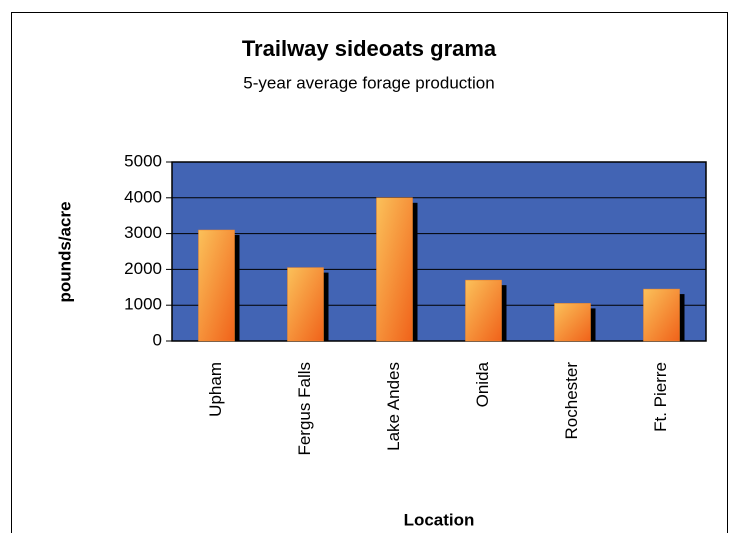 The width and height of the screenshot is (739, 533). What do you see at coordinates (304, 409) in the screenshot?
I see `x-tick-label: Fergus Falls` at bounding box center [304, 409].